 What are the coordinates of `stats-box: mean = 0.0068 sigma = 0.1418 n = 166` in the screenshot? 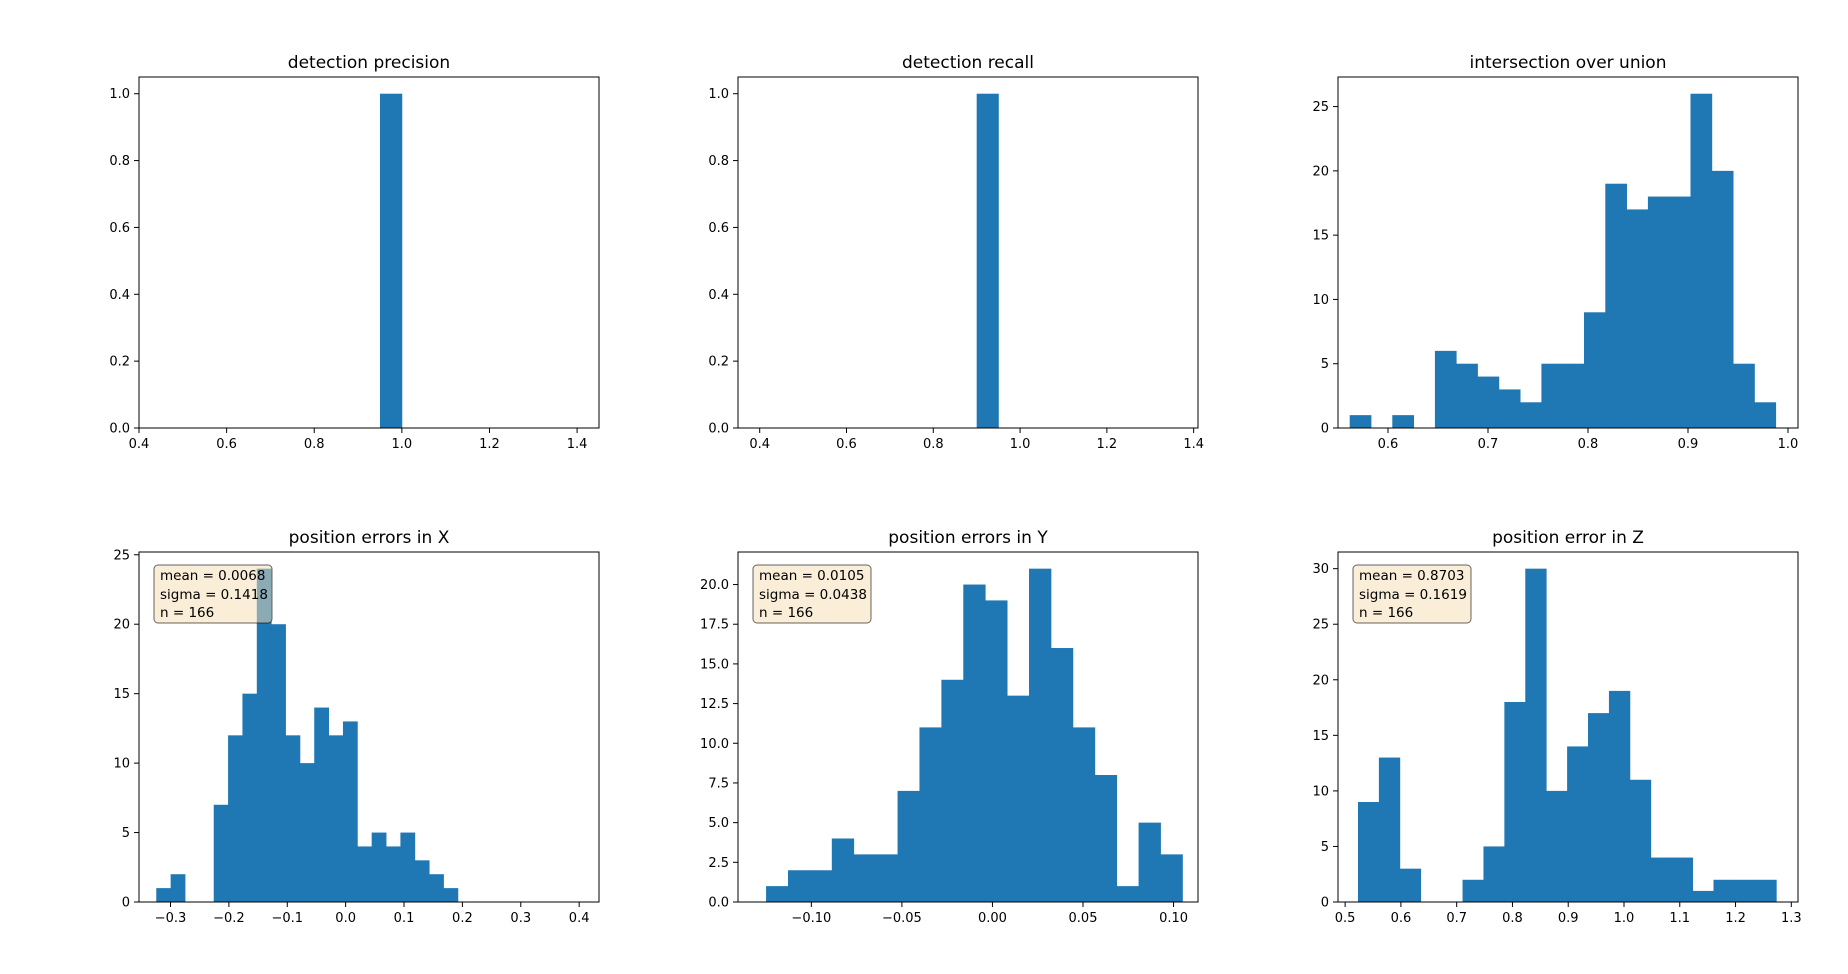 It's located at (213, 594).